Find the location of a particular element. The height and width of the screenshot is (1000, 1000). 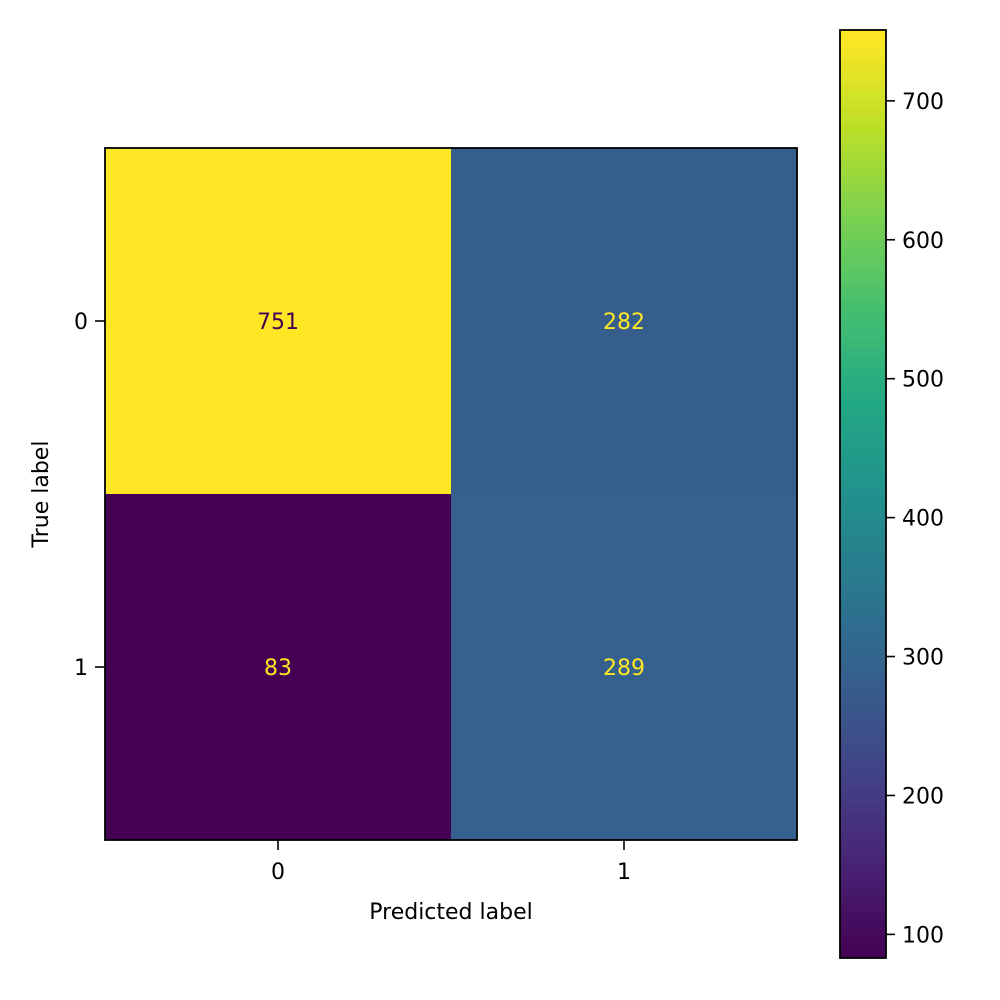

colorbar: 100 200 300 400 500 600 700 is located at coordinates (891, 494).